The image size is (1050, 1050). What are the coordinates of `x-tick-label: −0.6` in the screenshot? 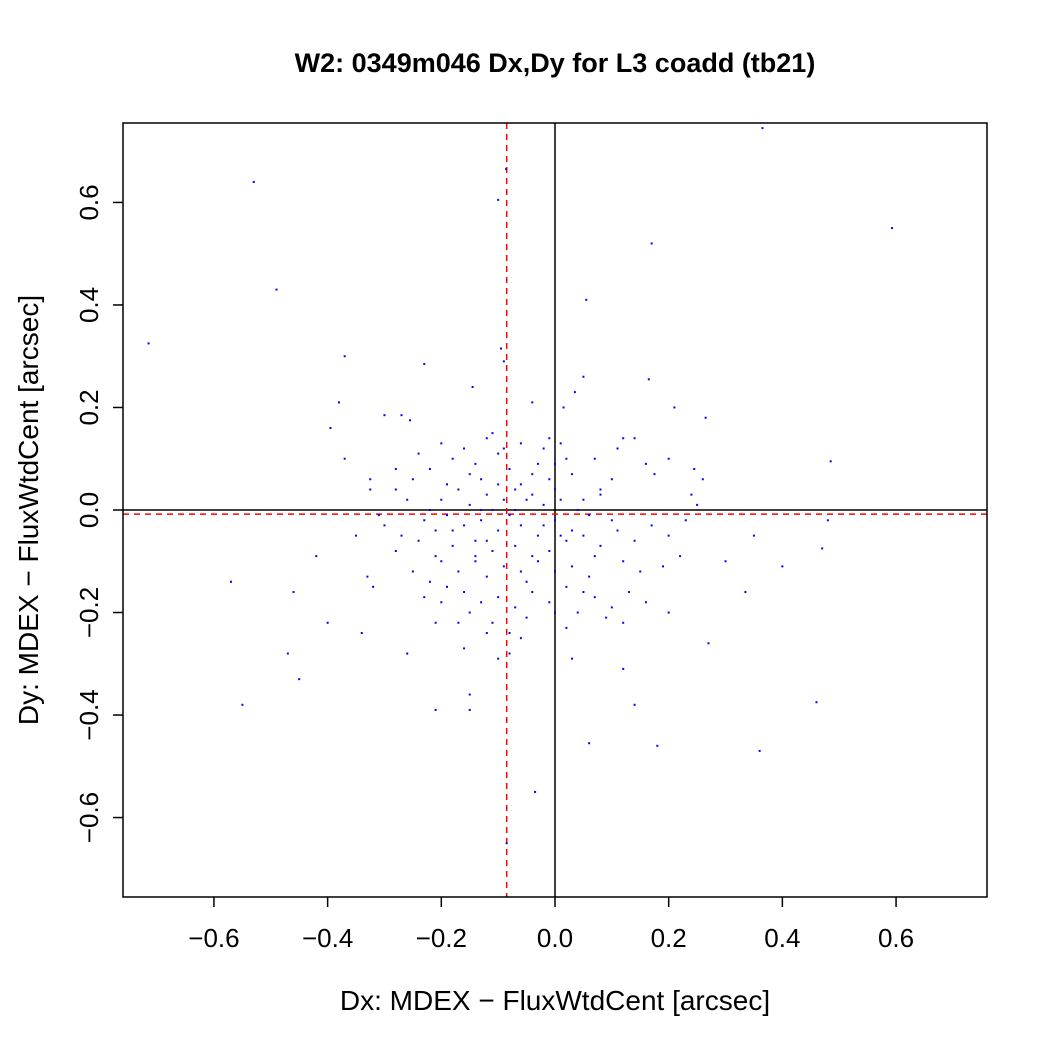 It's located at (213, 938).